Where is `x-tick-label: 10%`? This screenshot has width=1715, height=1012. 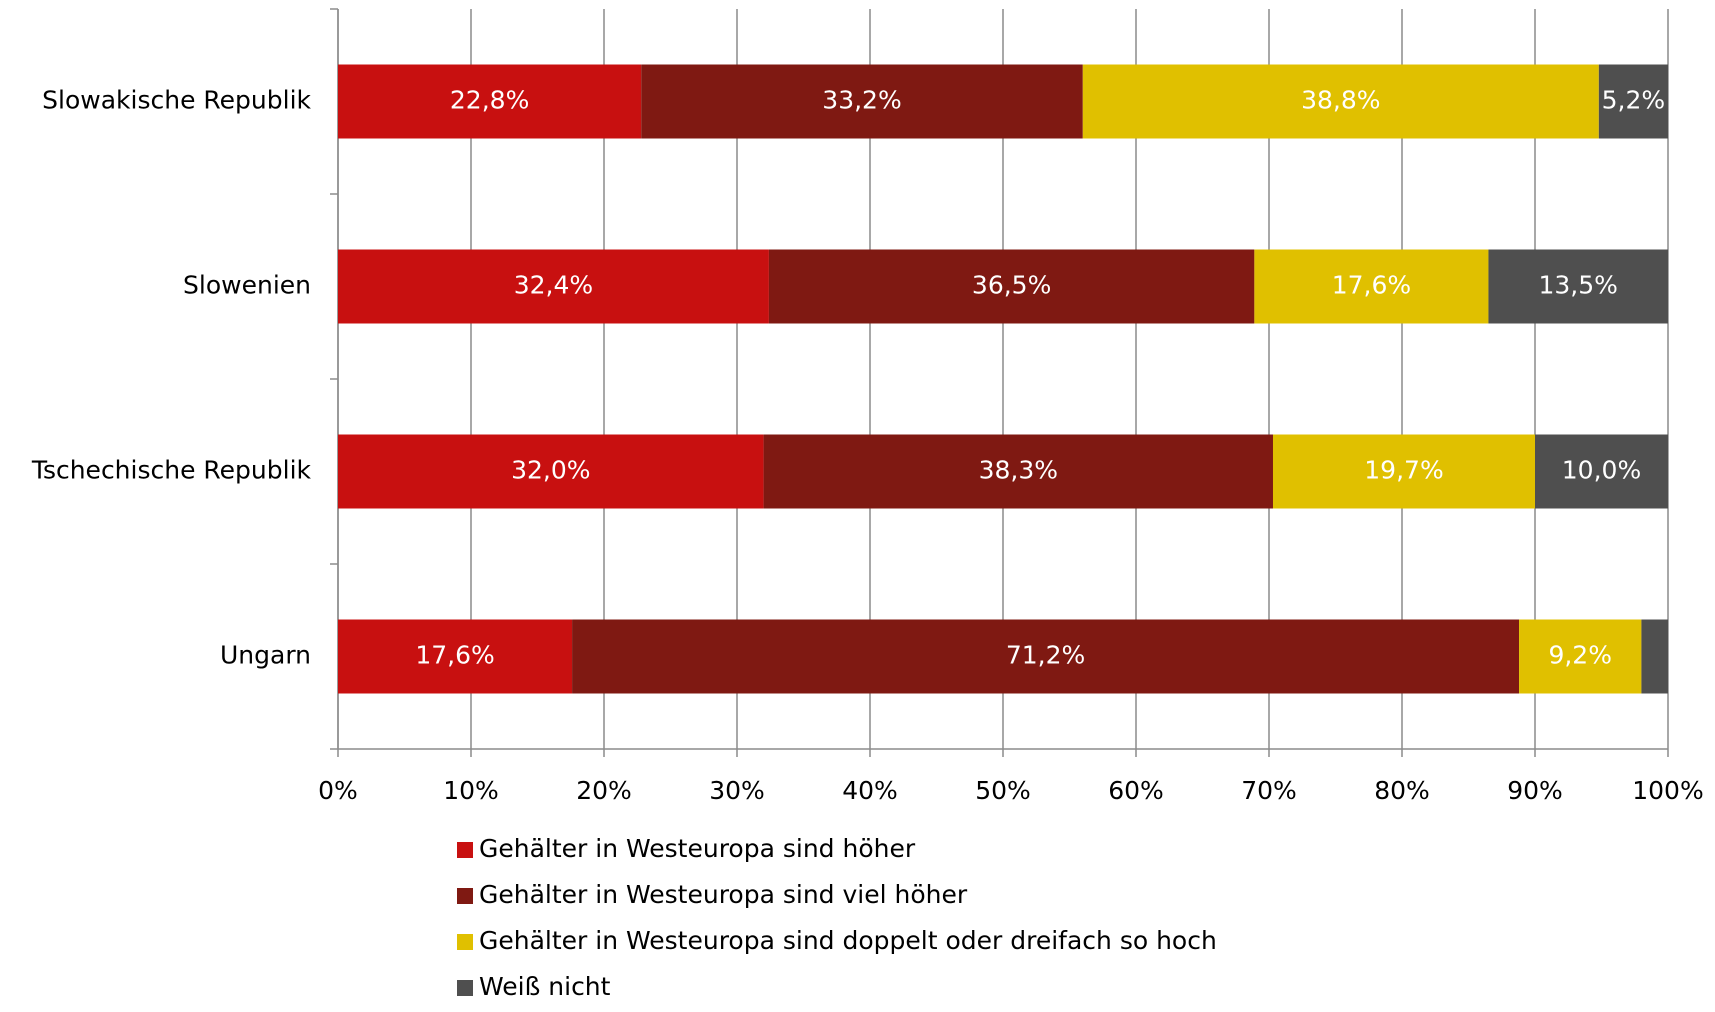 x-tick-label: 10% is located at coordinates (471, 790).